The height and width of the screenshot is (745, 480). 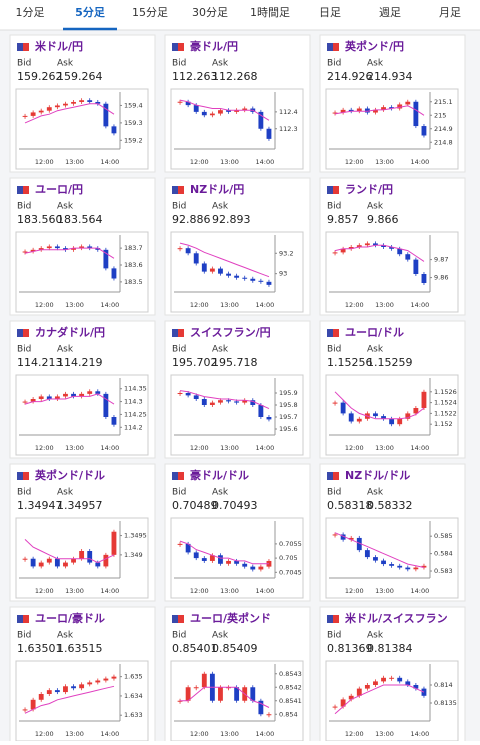 I want to click on tab: 月足, so click(x=450, y=12).